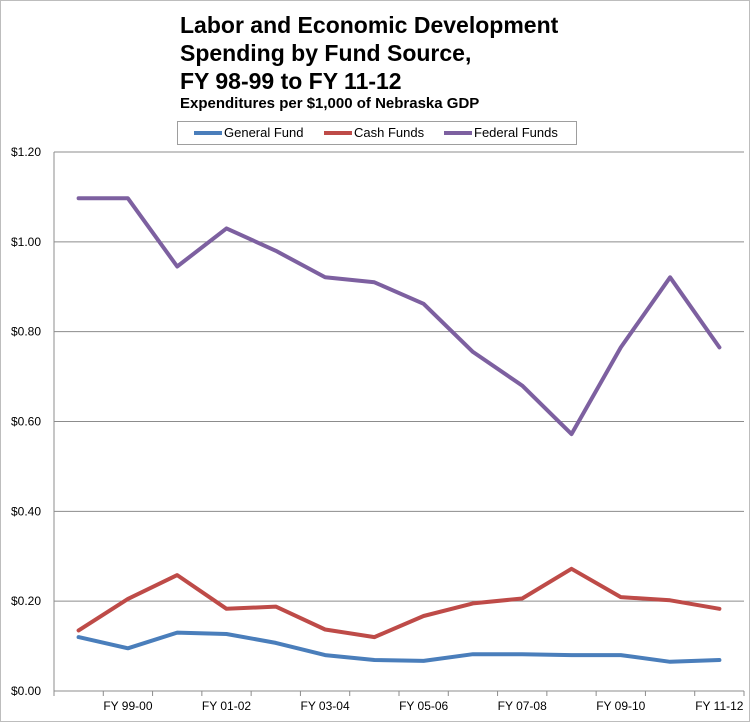  Describe the element at coordinates (399, 647) in the screenshot. I see `series-line-general-fund` at that location.